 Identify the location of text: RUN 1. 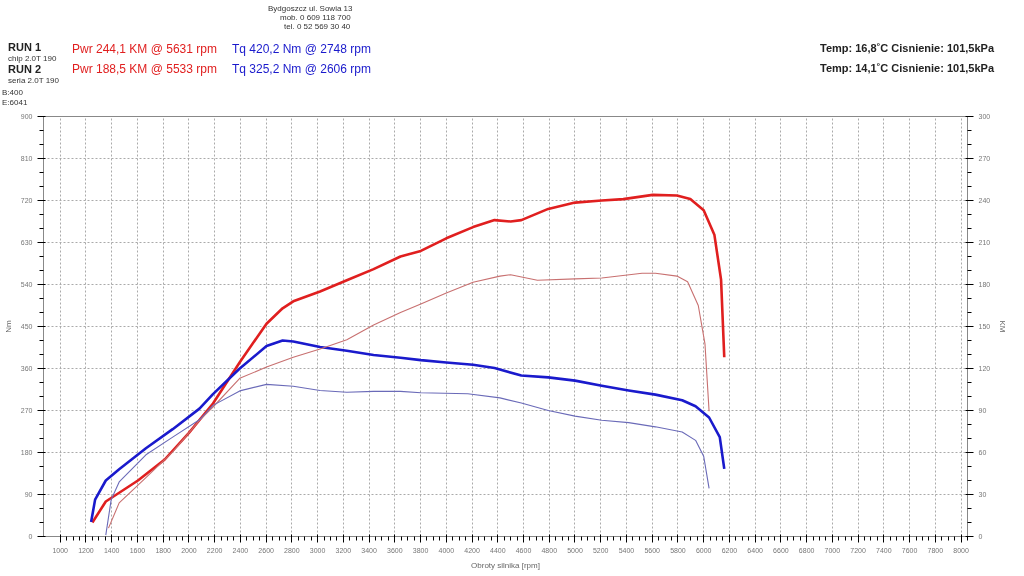
(25, 47).